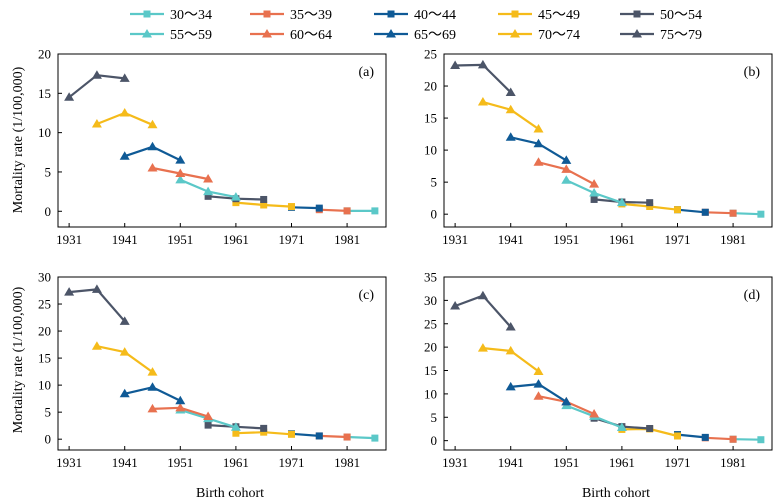  Describe the element at coordinates (171, 35) in the screenshot. I see `legend-item: 55～59` at that location.